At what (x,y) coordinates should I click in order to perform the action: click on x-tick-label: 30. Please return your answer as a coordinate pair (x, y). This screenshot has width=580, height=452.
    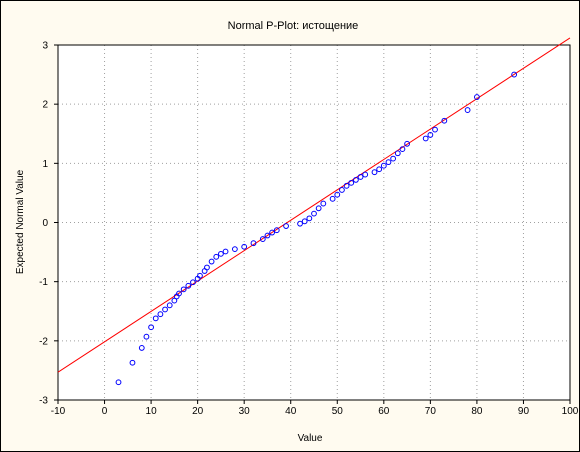
    Looking at the image, I should click on (245, 411).